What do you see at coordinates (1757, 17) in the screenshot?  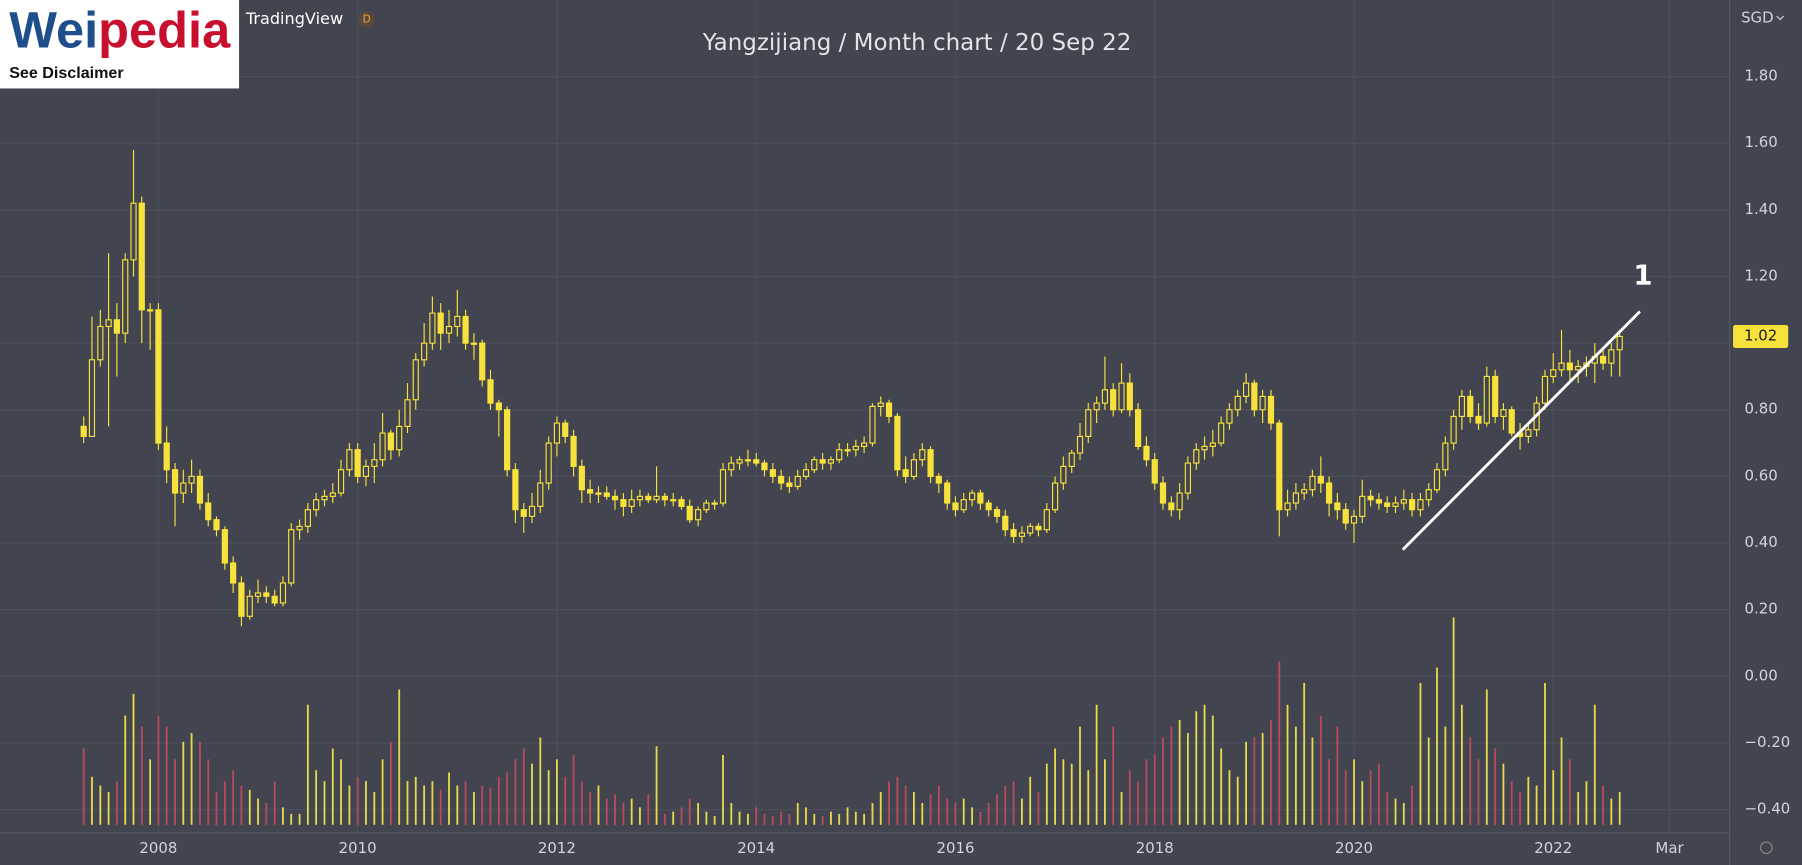 I see `currency: SGD` at bounding box center [1757, 17].